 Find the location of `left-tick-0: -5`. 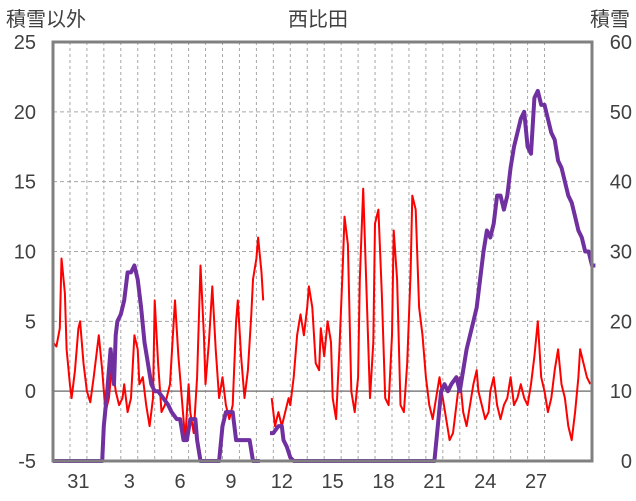

left-tick-0: -5 is located at coordinates (27, 462).